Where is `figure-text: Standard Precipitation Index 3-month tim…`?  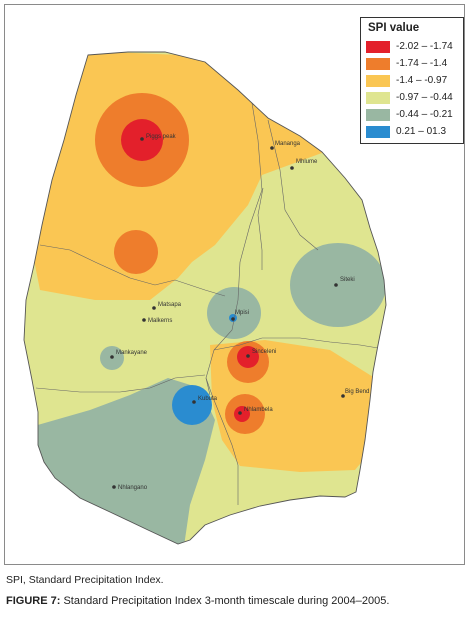
figure-text: Standard Precipitation Index 3-month tim… is located at coordinates (225, 601).